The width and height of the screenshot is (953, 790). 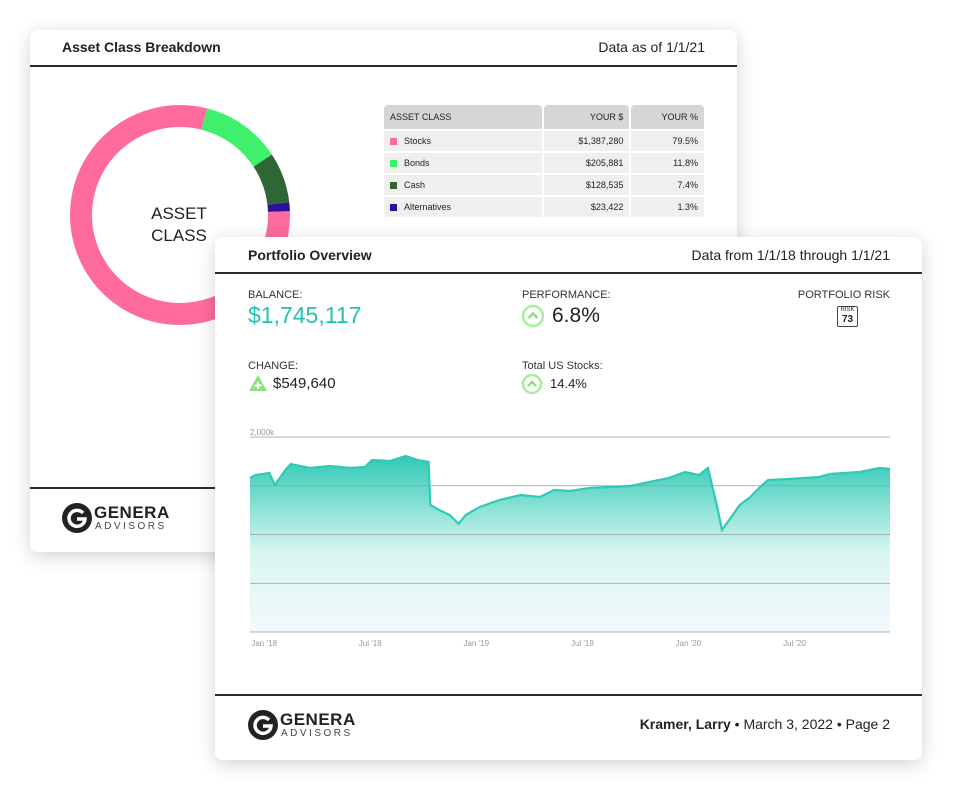 I want to click on metric-label: PERFORMANCE:, so click(x=566, y=295).